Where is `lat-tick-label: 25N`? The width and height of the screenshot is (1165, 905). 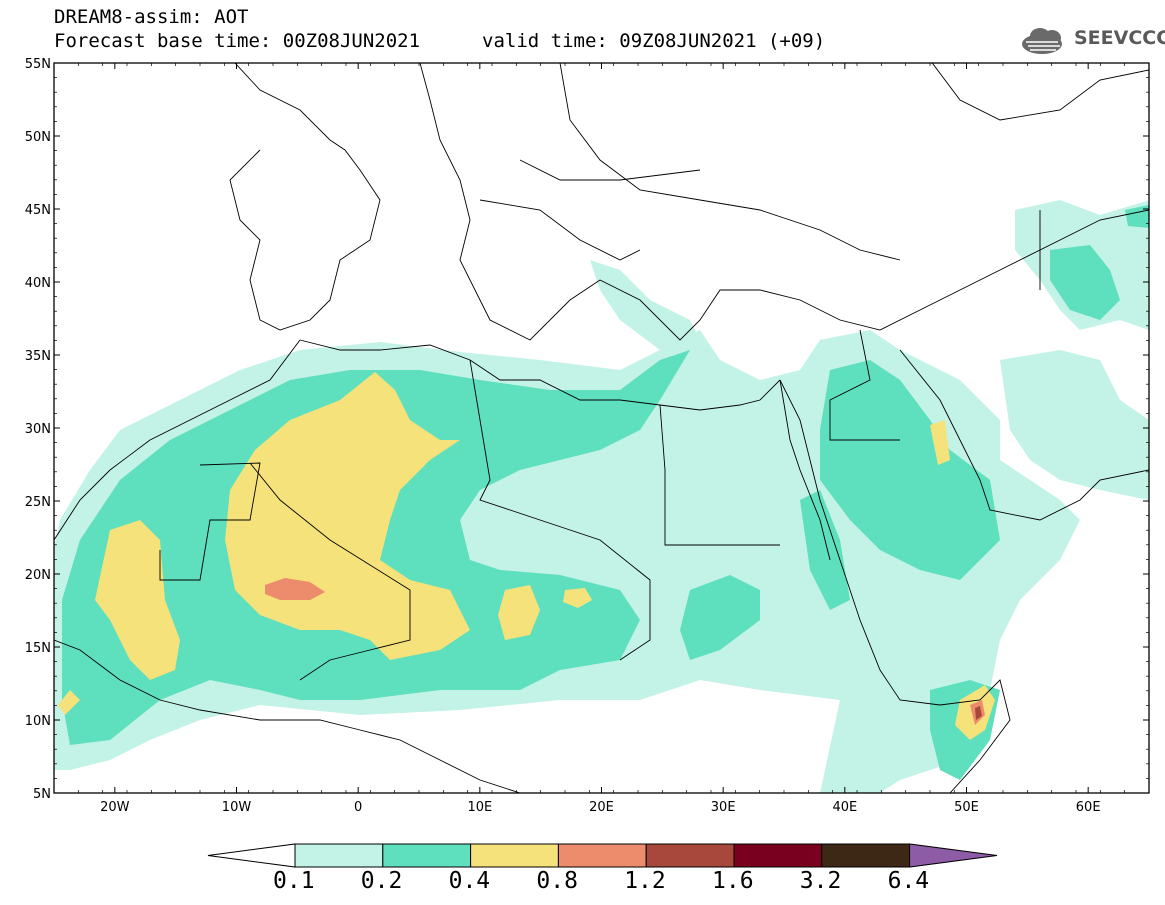
lat-tick-label: 25N is located at coordinates (38, 502).